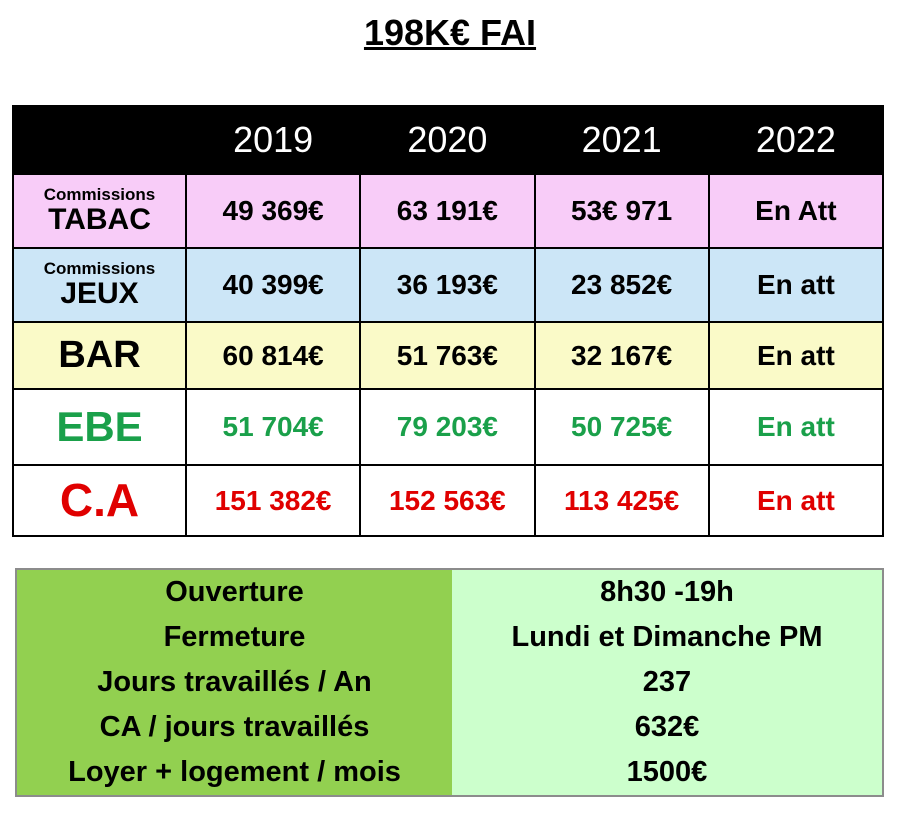  I want to click on row-label: BAR, so click(99, 355).